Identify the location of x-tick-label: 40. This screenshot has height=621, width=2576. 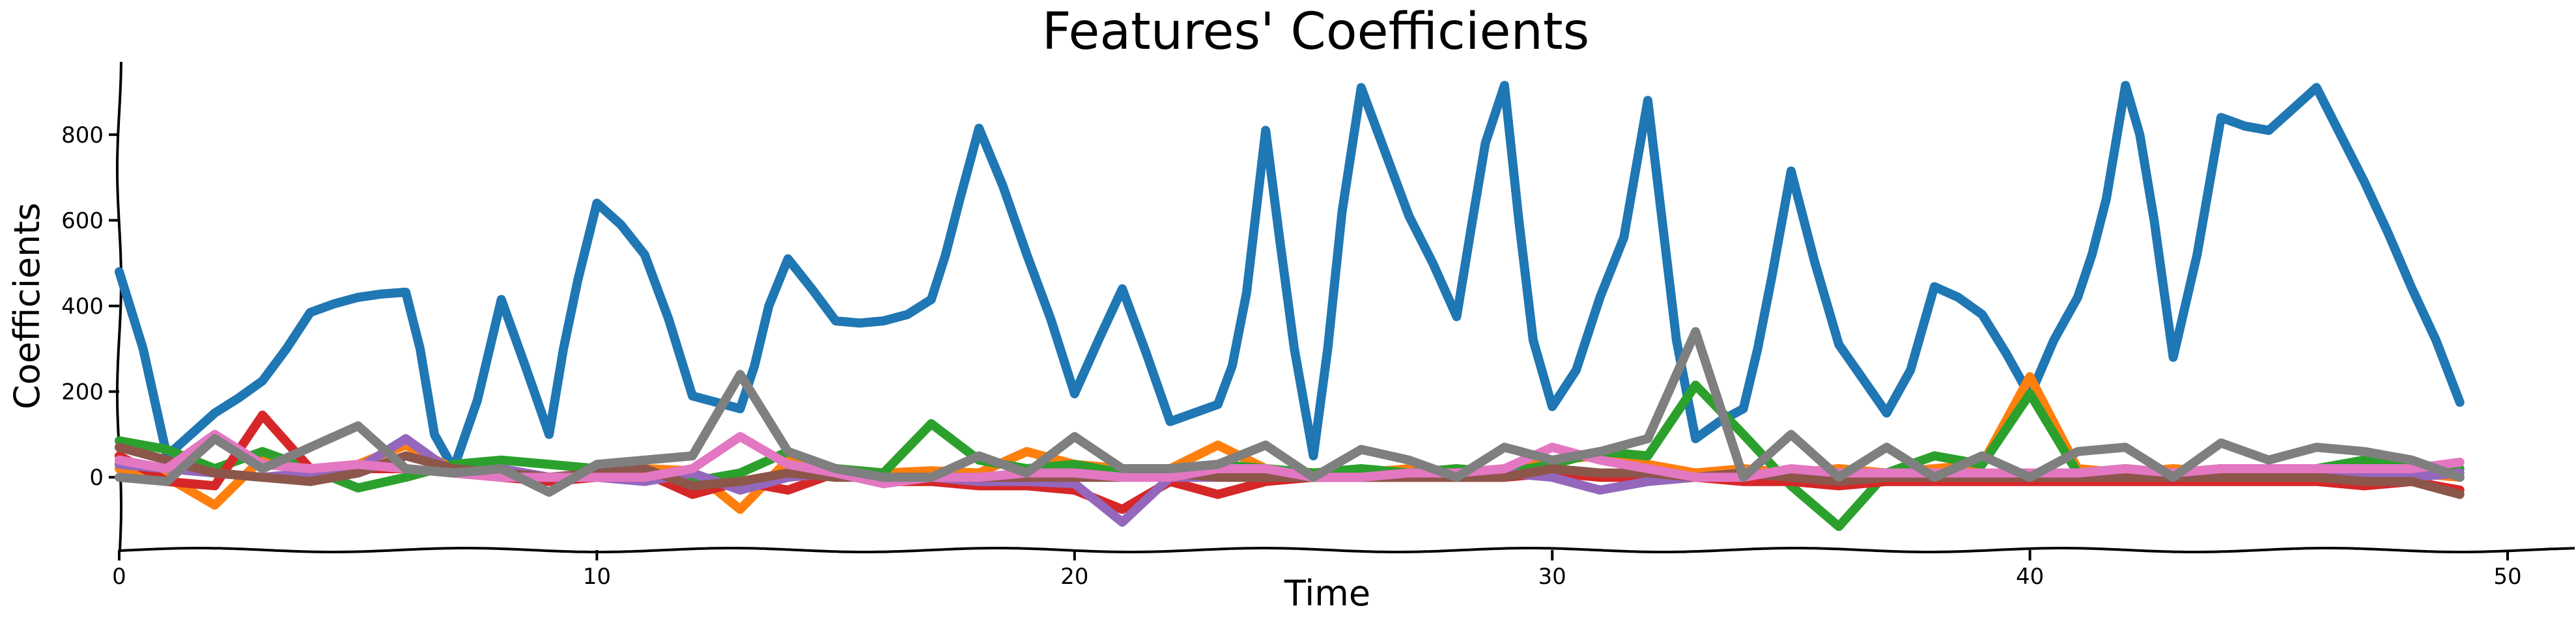
(2030, 577).